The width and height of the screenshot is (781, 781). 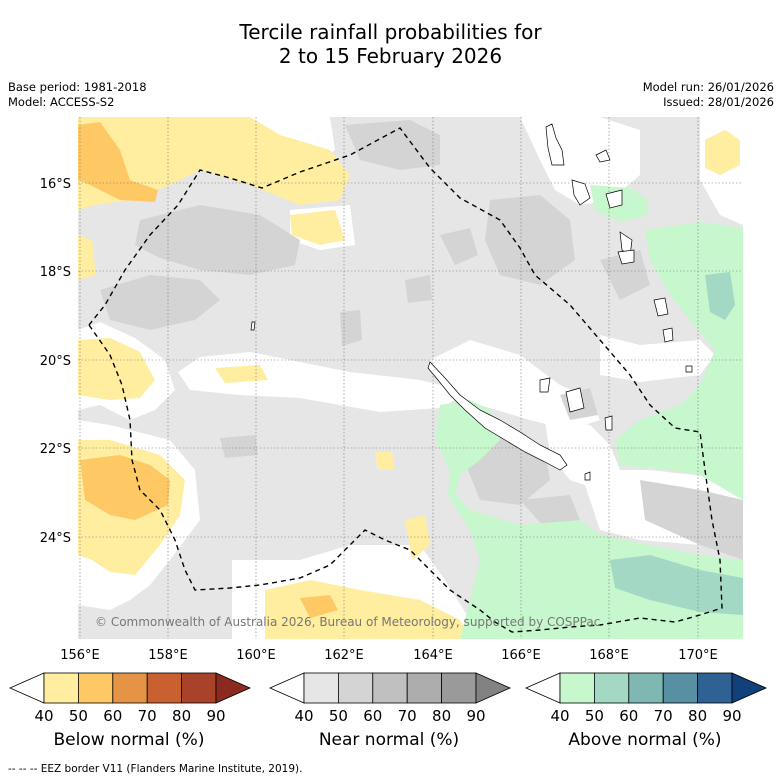 I want to click on below-colorbar-high-cap, so click(x=233, y=688).